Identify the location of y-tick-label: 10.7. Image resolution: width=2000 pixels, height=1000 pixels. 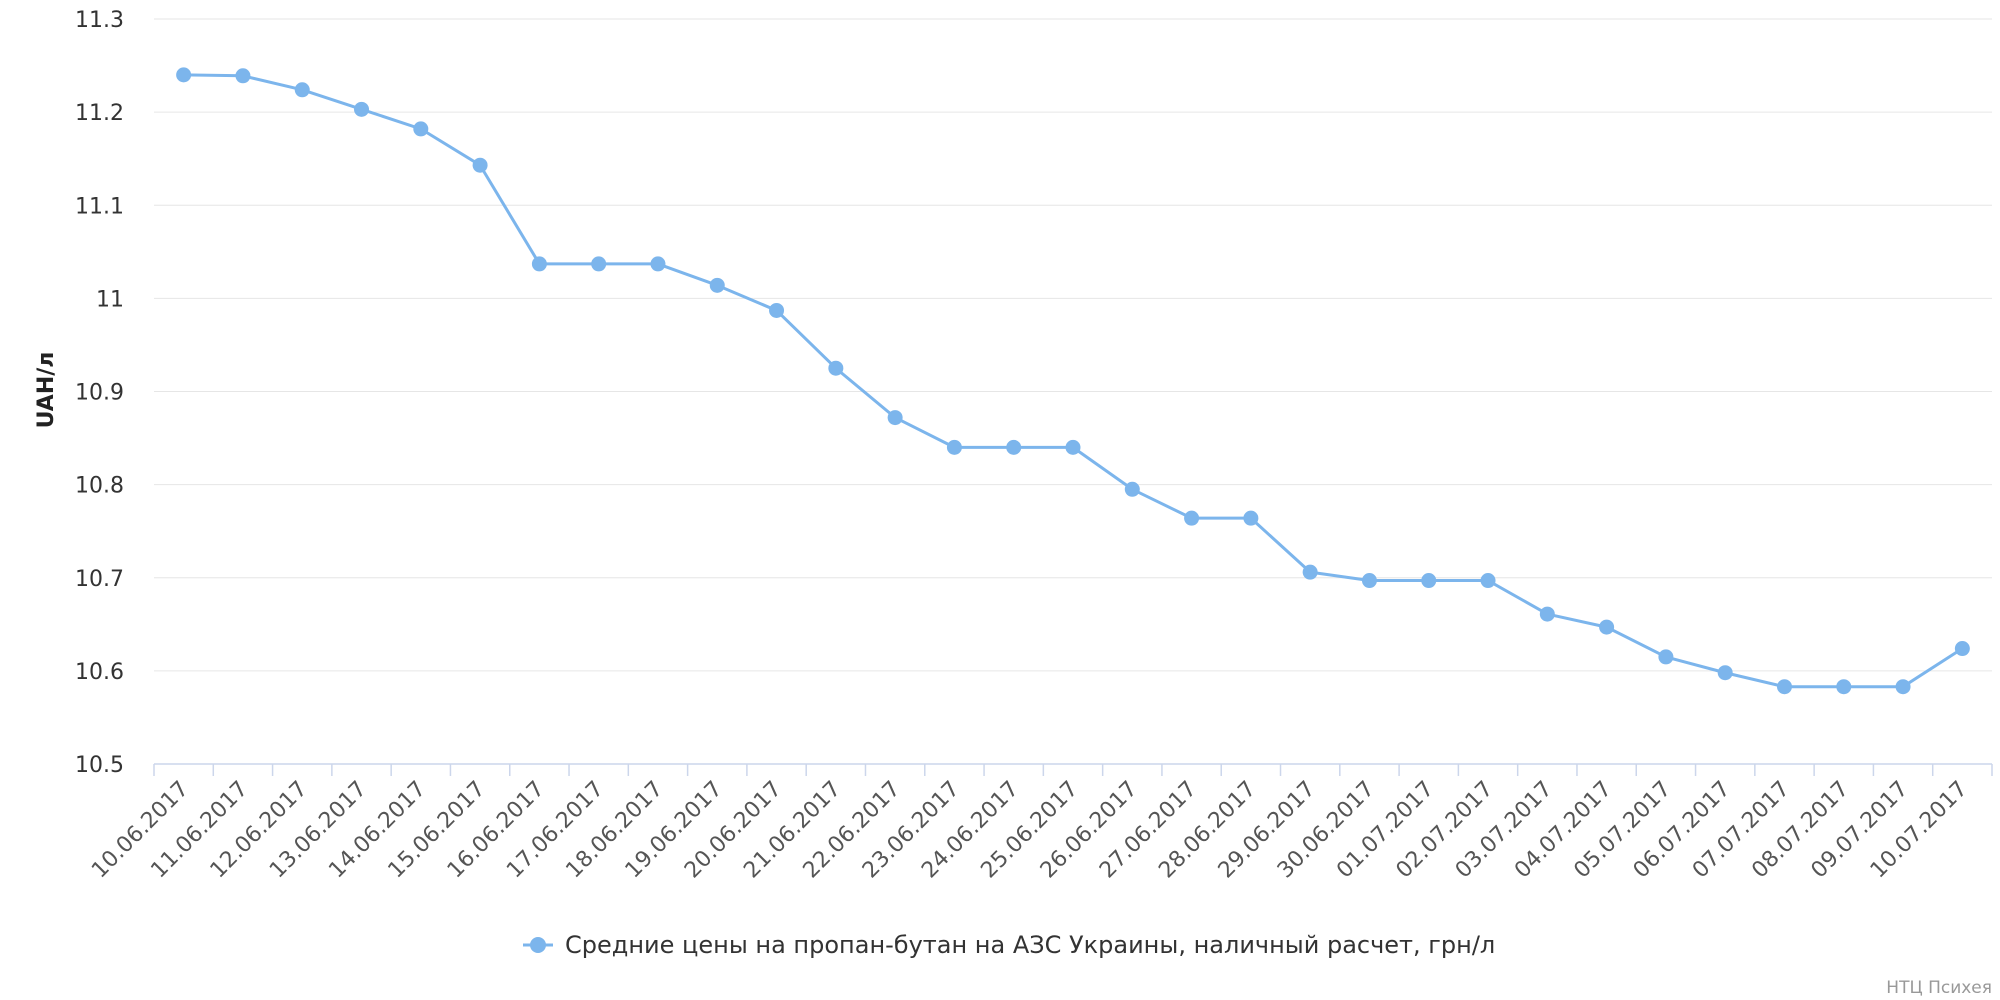
(99, 579).